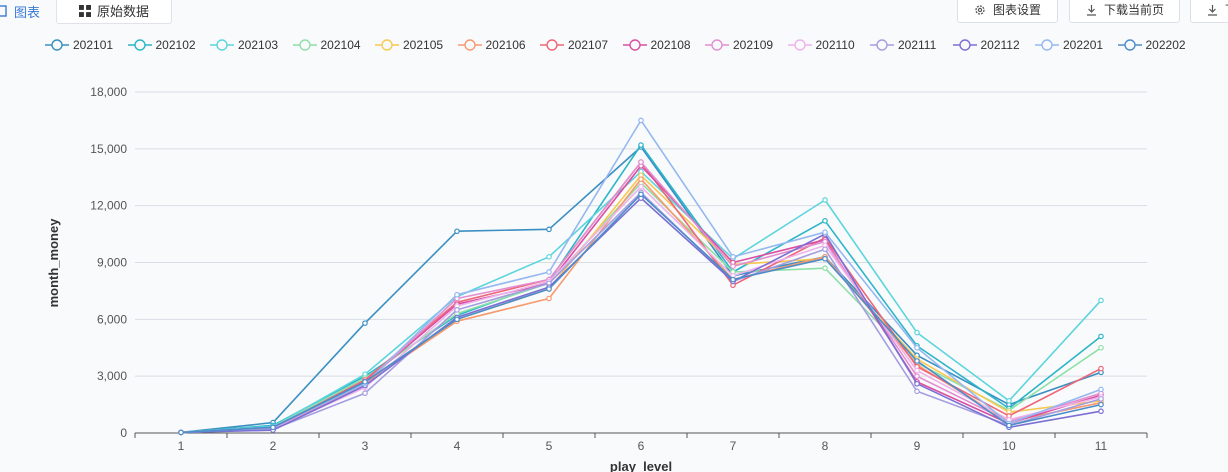 The width and height of the screenshot is (1228, 472). I want to click on x-tick-label: 10, so click(1009, 446).